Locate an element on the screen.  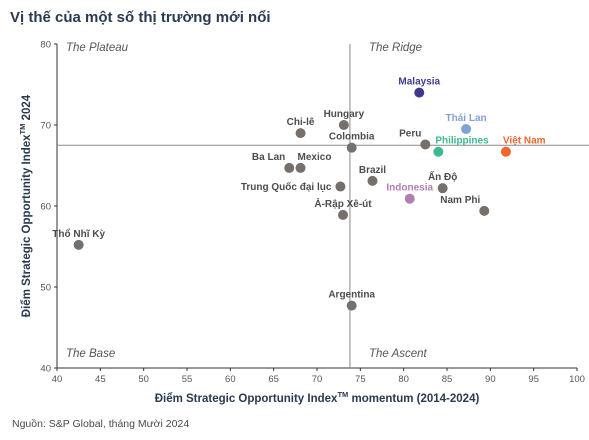
y-axis-title-tail: 2024 is located at coordinates (27, 108).